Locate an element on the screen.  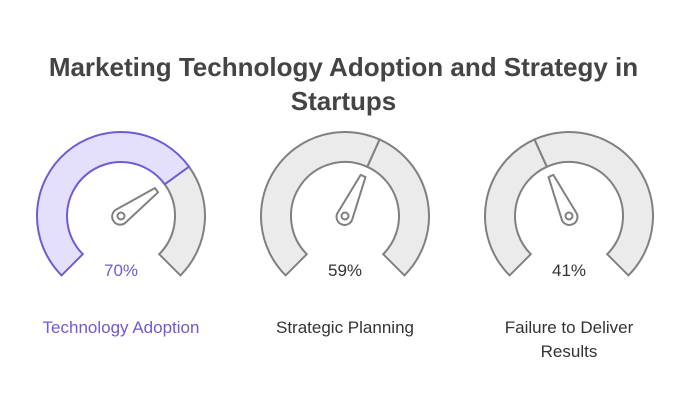
gauge-value-3: 41% is located at coordinates (569, 270).